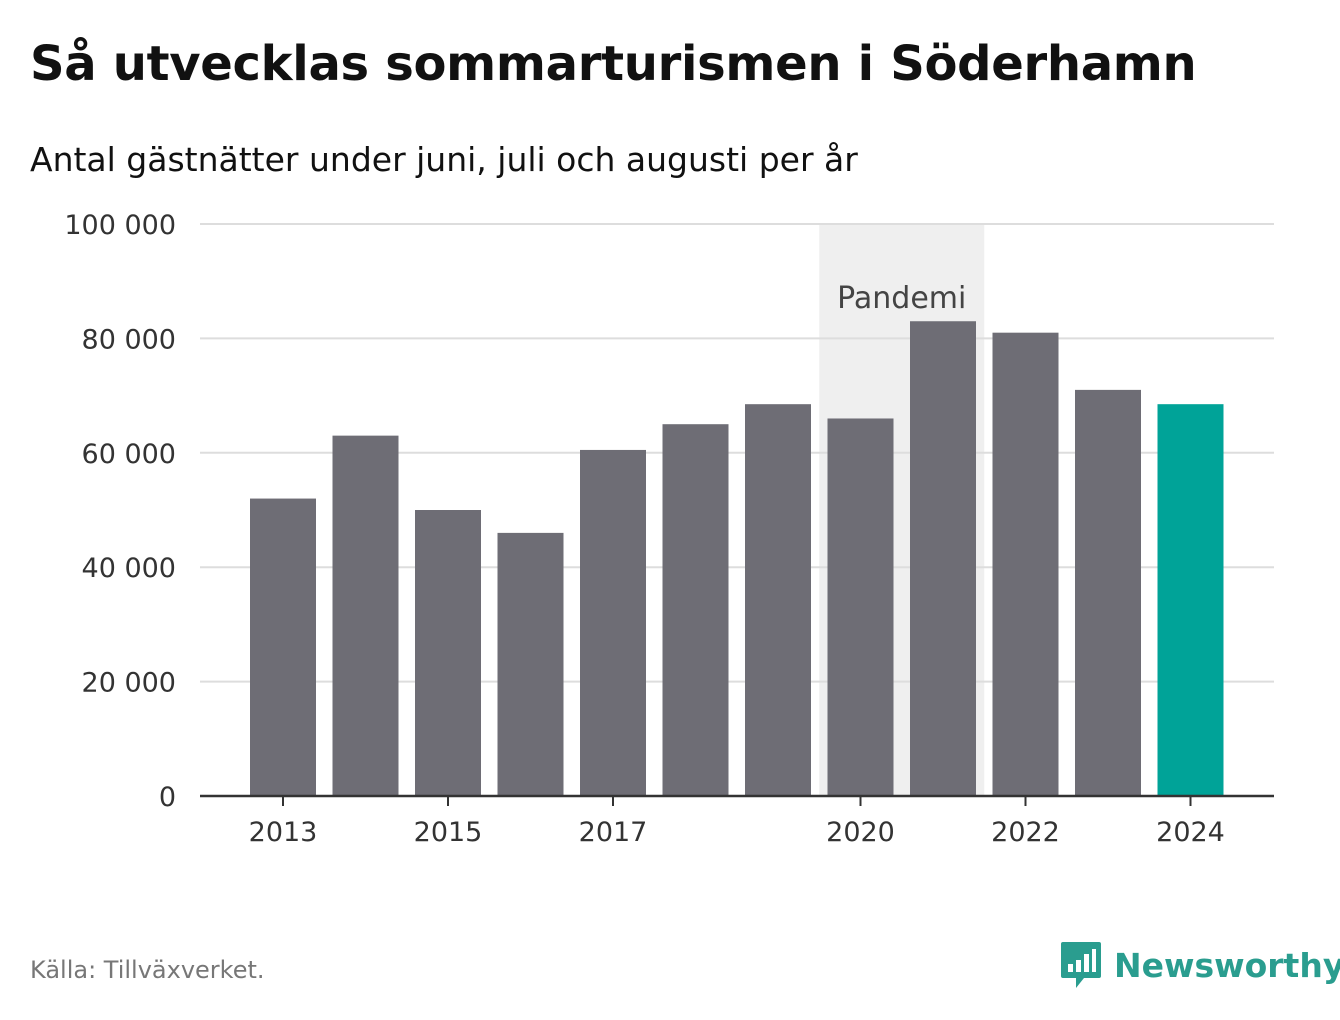 The width and height of the screenshot is (1340, 1020). Describe the element at coordinates (1025, 564) in the screenshot. I see `bar-2022` at that location.